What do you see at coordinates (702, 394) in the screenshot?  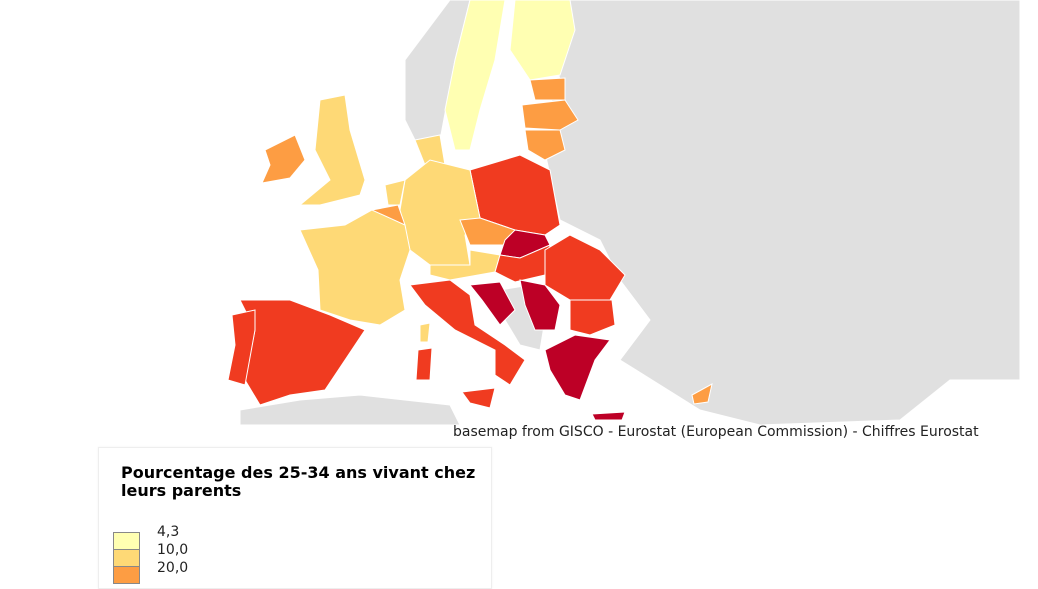 I see `country-cyprus` at bounding box center [702, 394].